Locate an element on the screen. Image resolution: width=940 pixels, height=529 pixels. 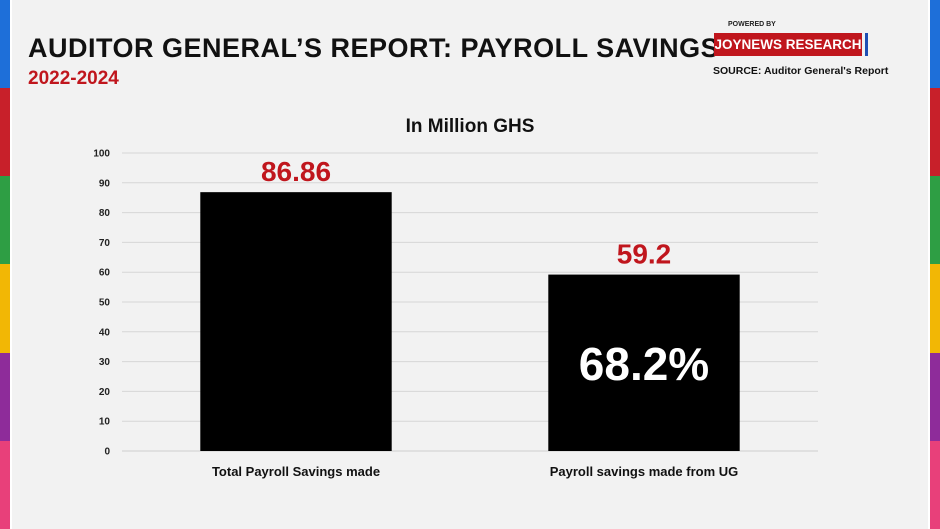
bar-value-label: 86.86 is located at coordinates (296, 171).